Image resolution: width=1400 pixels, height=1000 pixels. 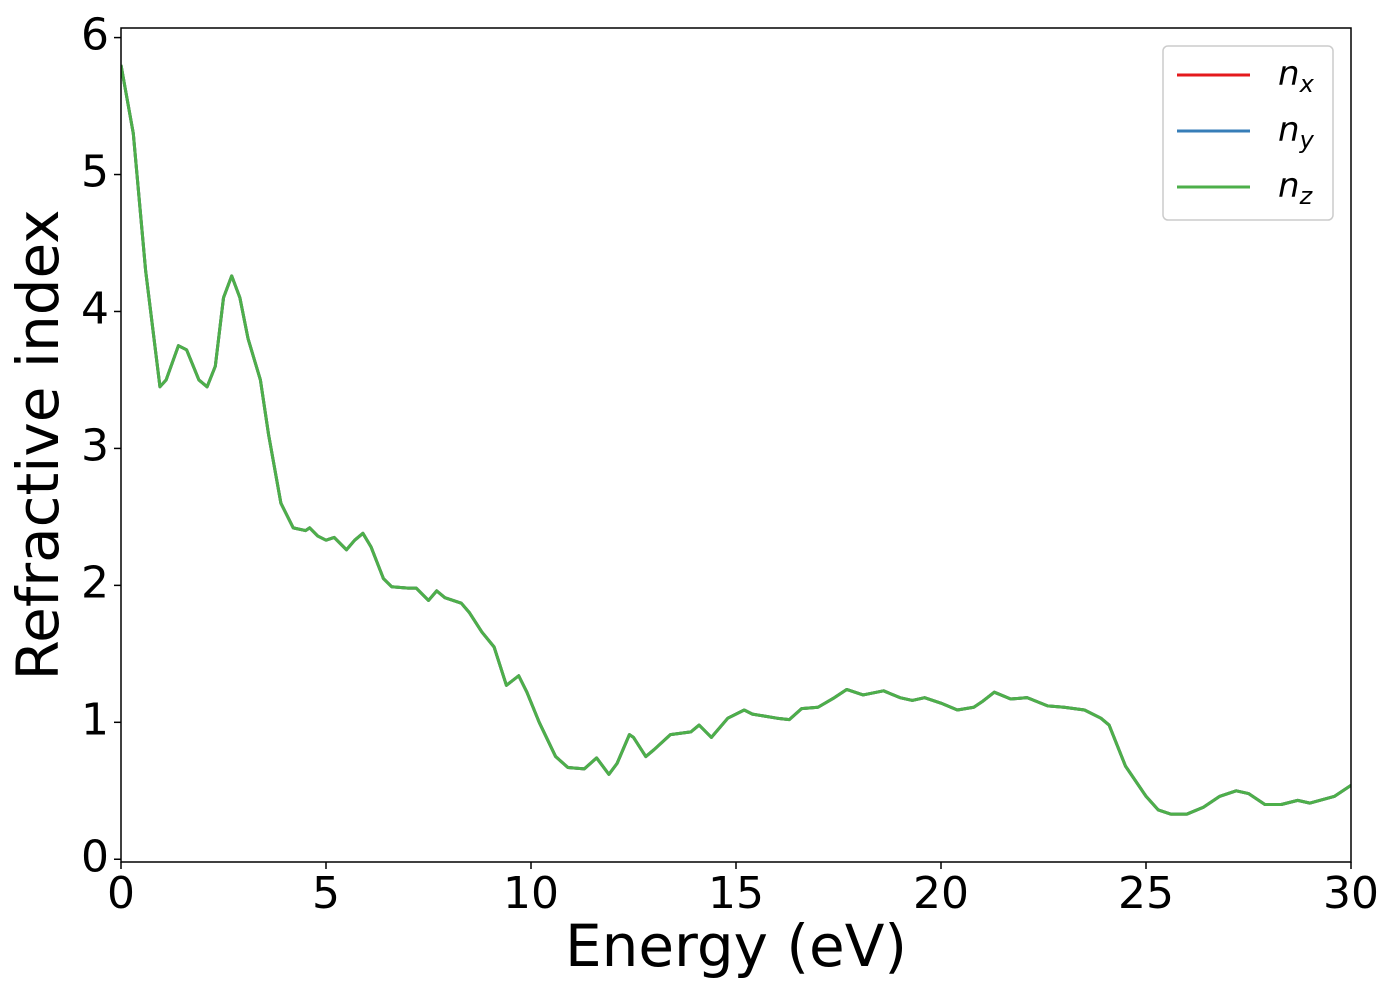 I want to click on legend-label: ny, so click(x=1296, y=132).